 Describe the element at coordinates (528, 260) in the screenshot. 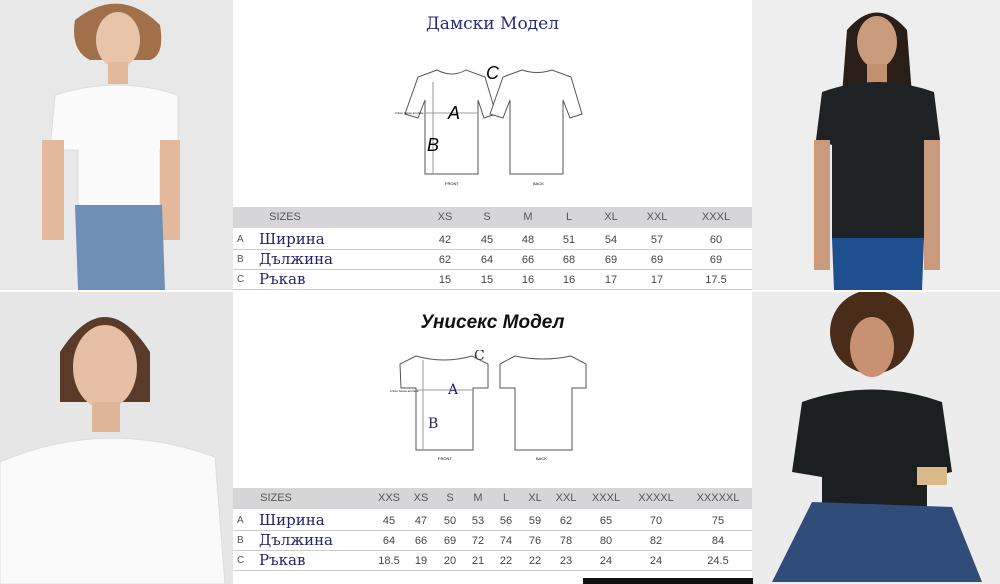

I see `table-cell: 66` at that location.